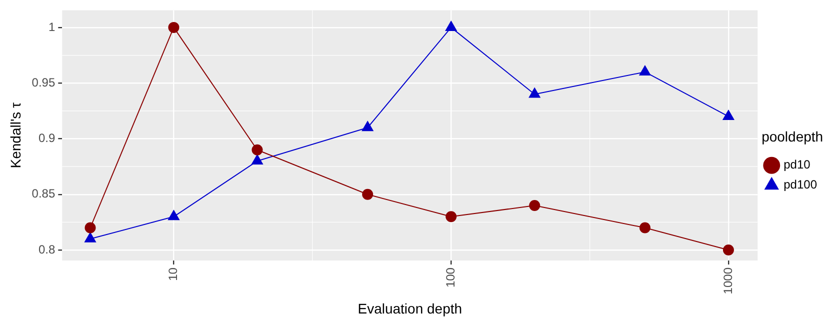 This screenshot has width=831, height=324. I want to click on y-tick-label: 1, so click(52, 27).